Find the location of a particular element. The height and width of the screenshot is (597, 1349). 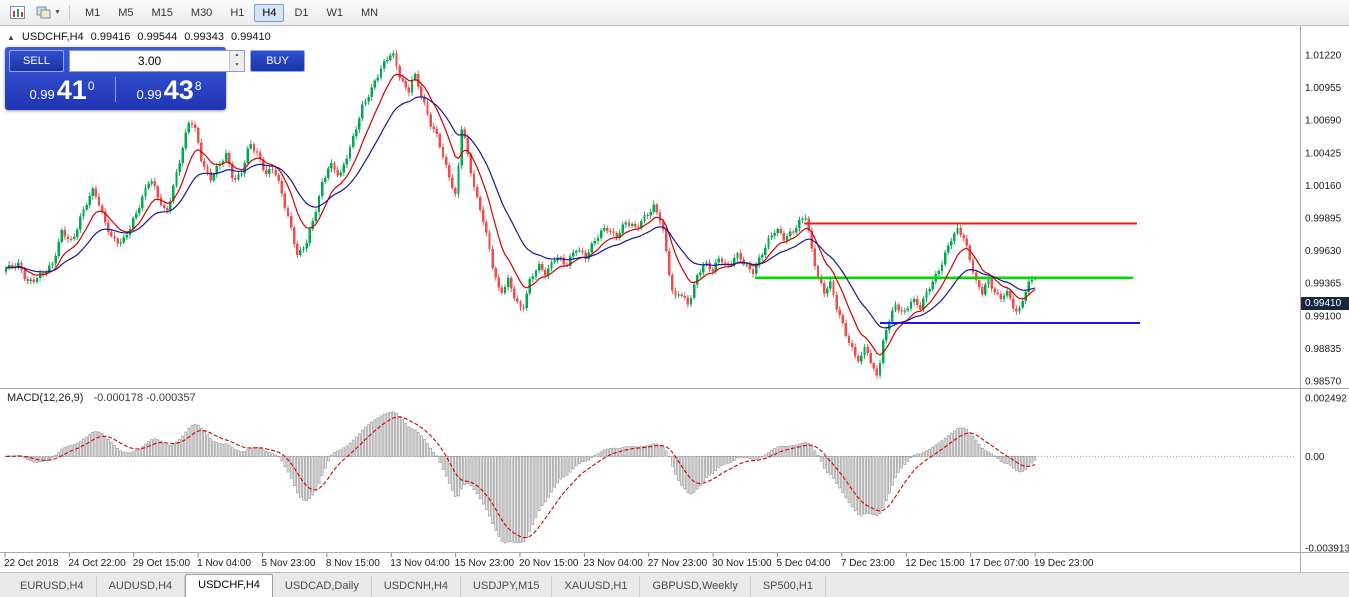

buy-price-point: 8 is located at coordinates (198, 85).